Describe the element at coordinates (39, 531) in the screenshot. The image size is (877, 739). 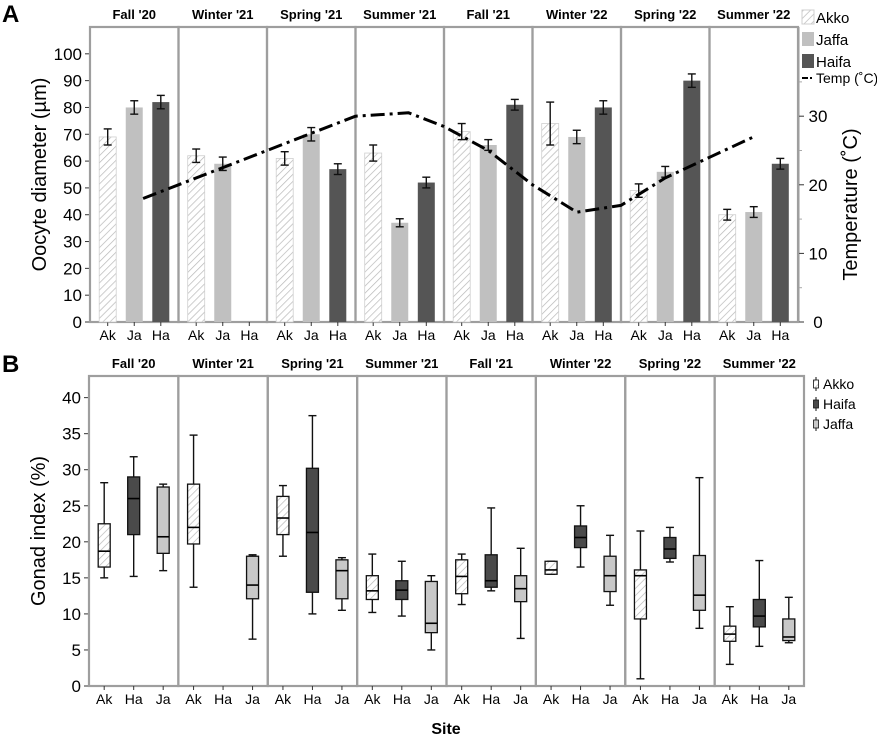
I see `y-axis-label: Gonad index (%)` at that location.